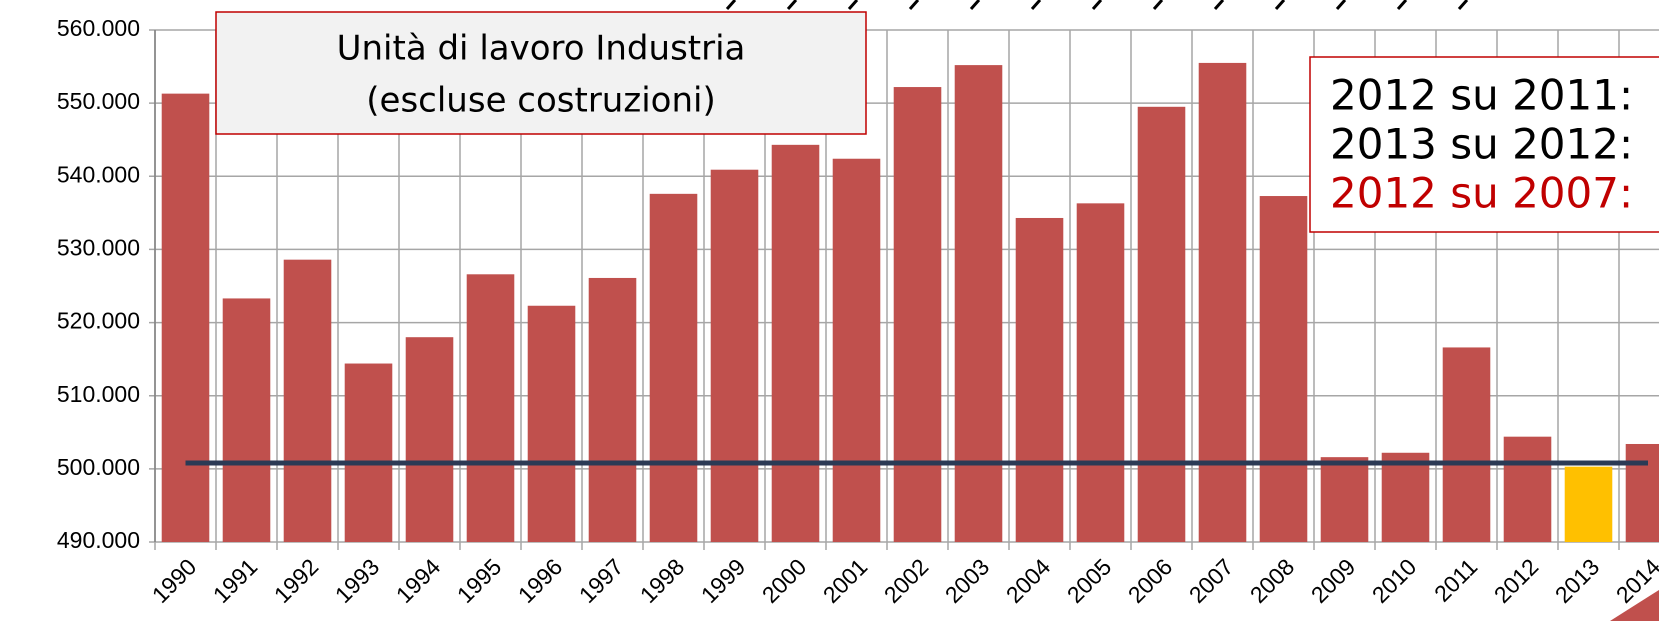 The width and height of the screenshot is (1659, 621). I want to click on annotation: 2012 su 2007:, so click(1481, 193).